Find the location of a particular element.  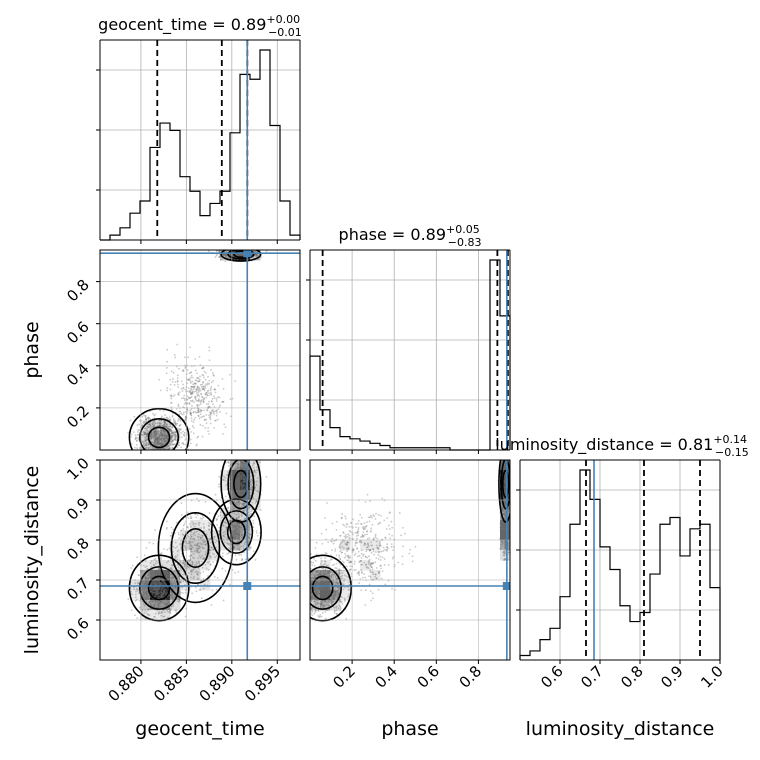

panel-title-phase: phase = 0.89+0.05 −0.83 is located at coordinates (410, 236).